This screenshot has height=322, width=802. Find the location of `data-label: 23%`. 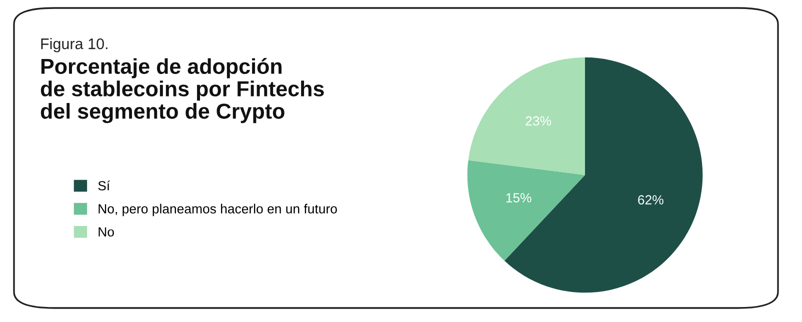

data-label: 23% is located at coordinates (539, 121).